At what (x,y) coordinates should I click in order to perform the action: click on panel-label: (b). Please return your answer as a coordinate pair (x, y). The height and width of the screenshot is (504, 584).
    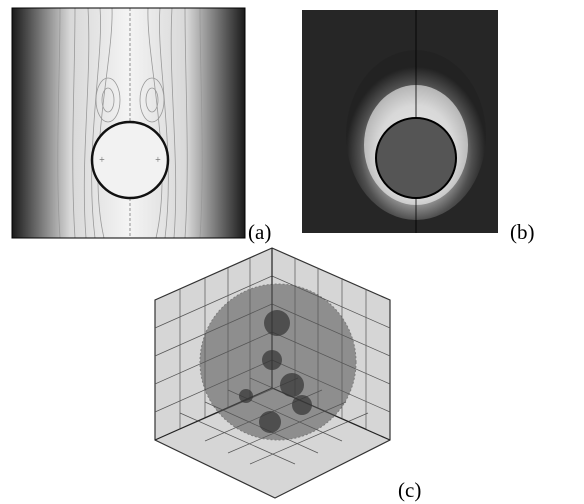
    Looking at the image, I should click on (522, 232).